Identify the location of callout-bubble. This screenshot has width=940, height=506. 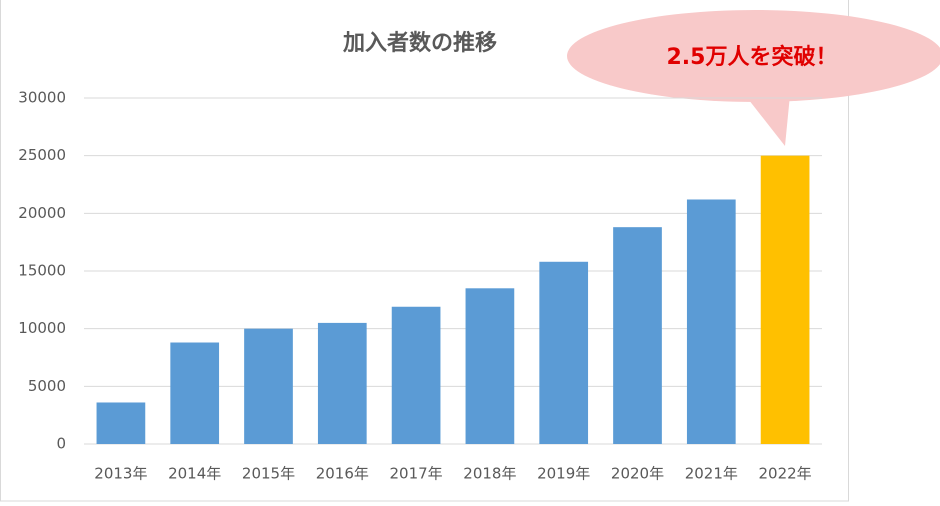
(753, 56).